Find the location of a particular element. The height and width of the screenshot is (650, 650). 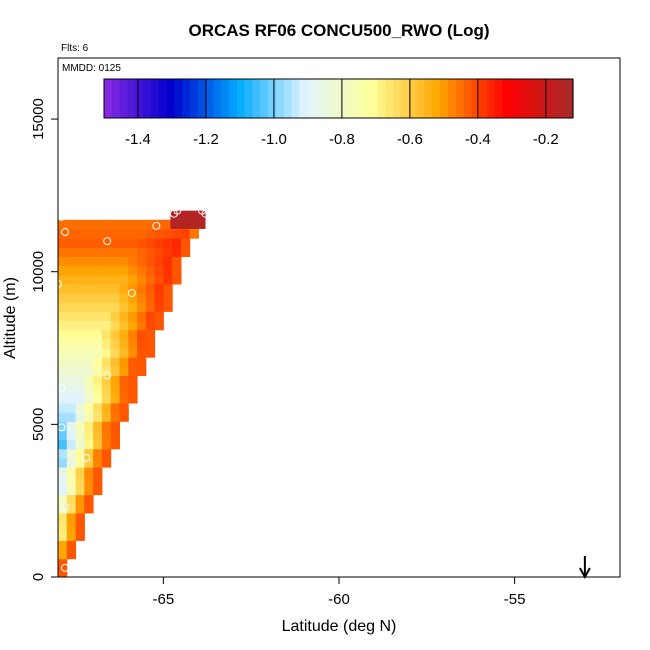

colorbar-frame is located at coordinates (338, 98).